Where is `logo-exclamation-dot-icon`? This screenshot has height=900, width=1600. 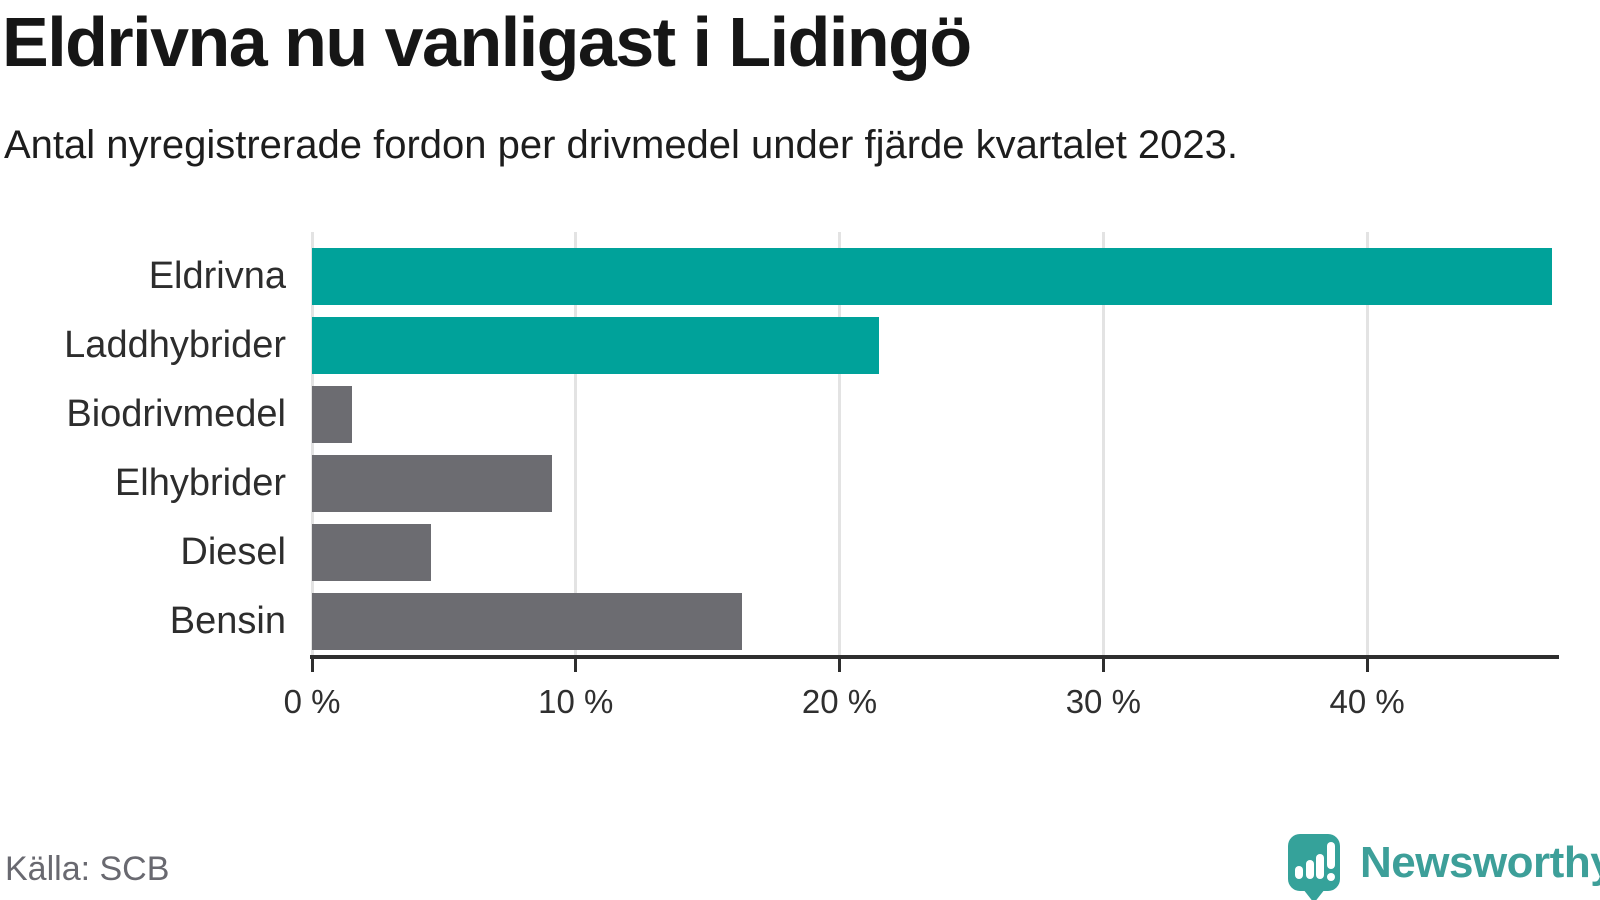
logo-exclamation-dot-icon is located at coordinates (1330, 877).